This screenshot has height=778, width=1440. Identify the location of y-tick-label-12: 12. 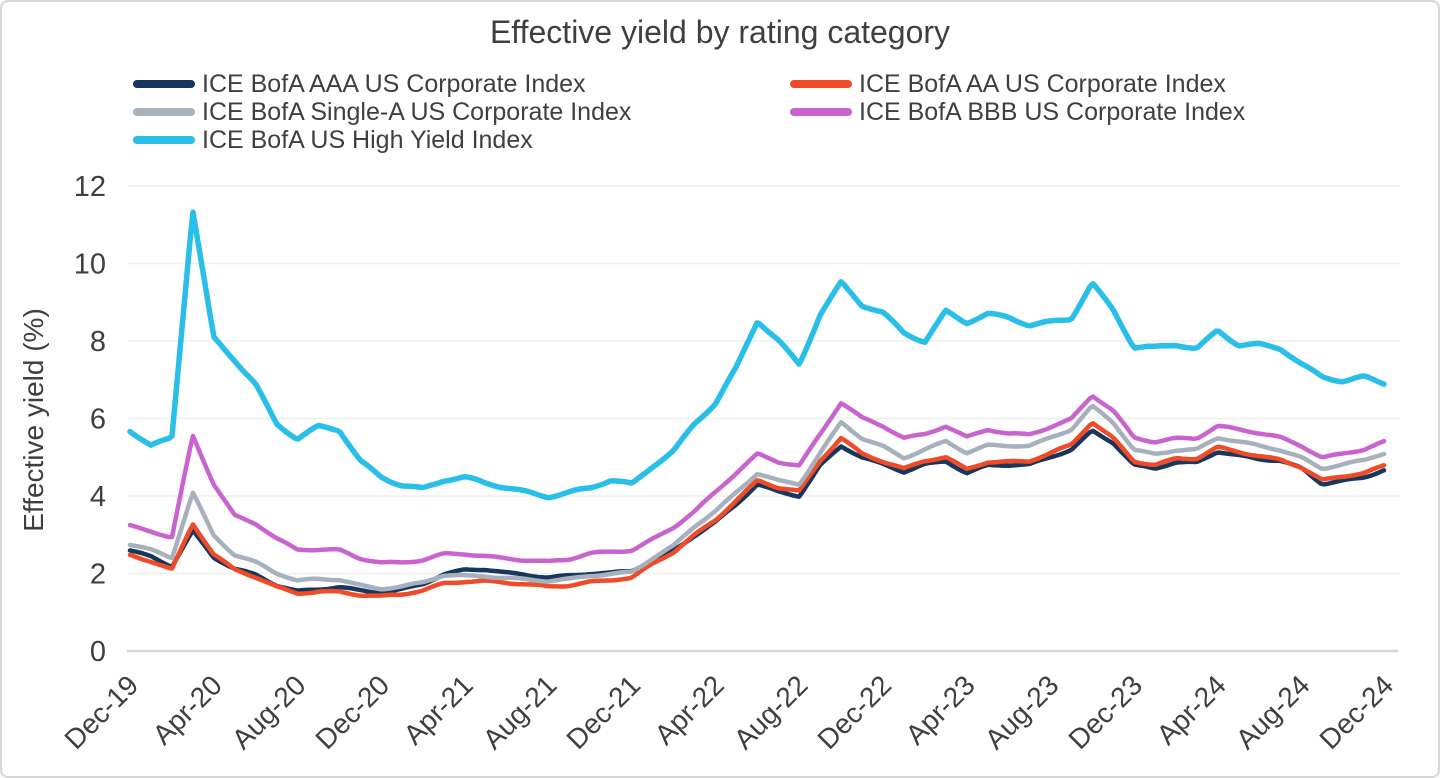
(90, 187).